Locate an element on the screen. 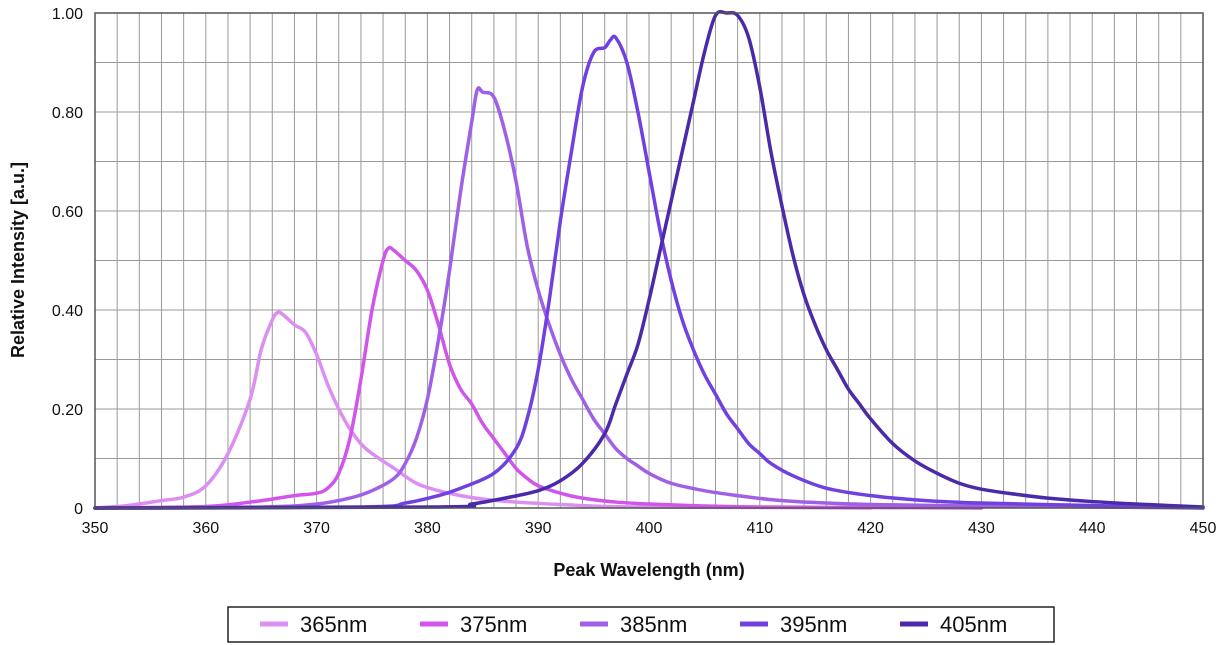 The image size is (1232, 645). legend-label-385nm: 385nm is located at coordinates (653, 624).